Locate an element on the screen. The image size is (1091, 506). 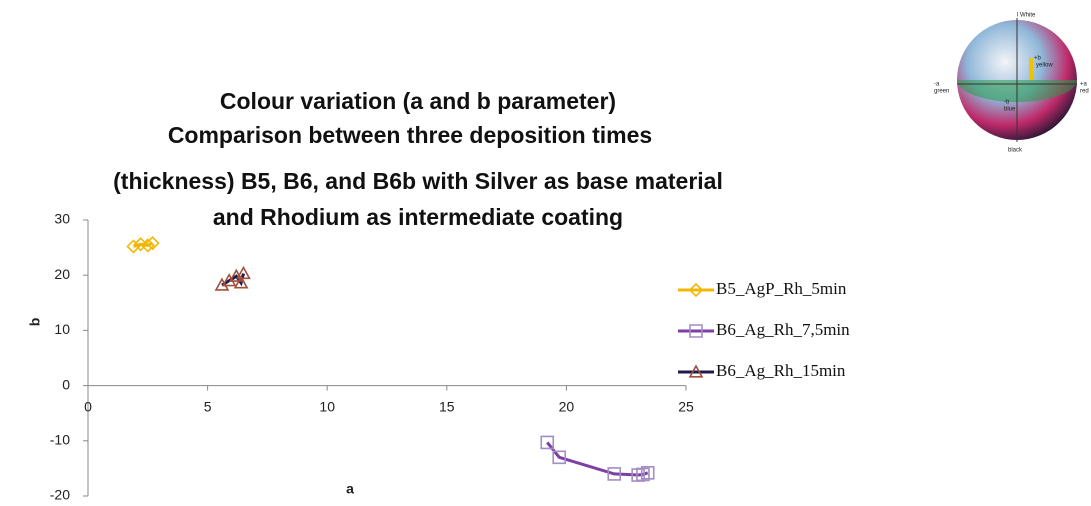
title-line: and Rhodium as intermediate coating is located at coordinates (418, 217).